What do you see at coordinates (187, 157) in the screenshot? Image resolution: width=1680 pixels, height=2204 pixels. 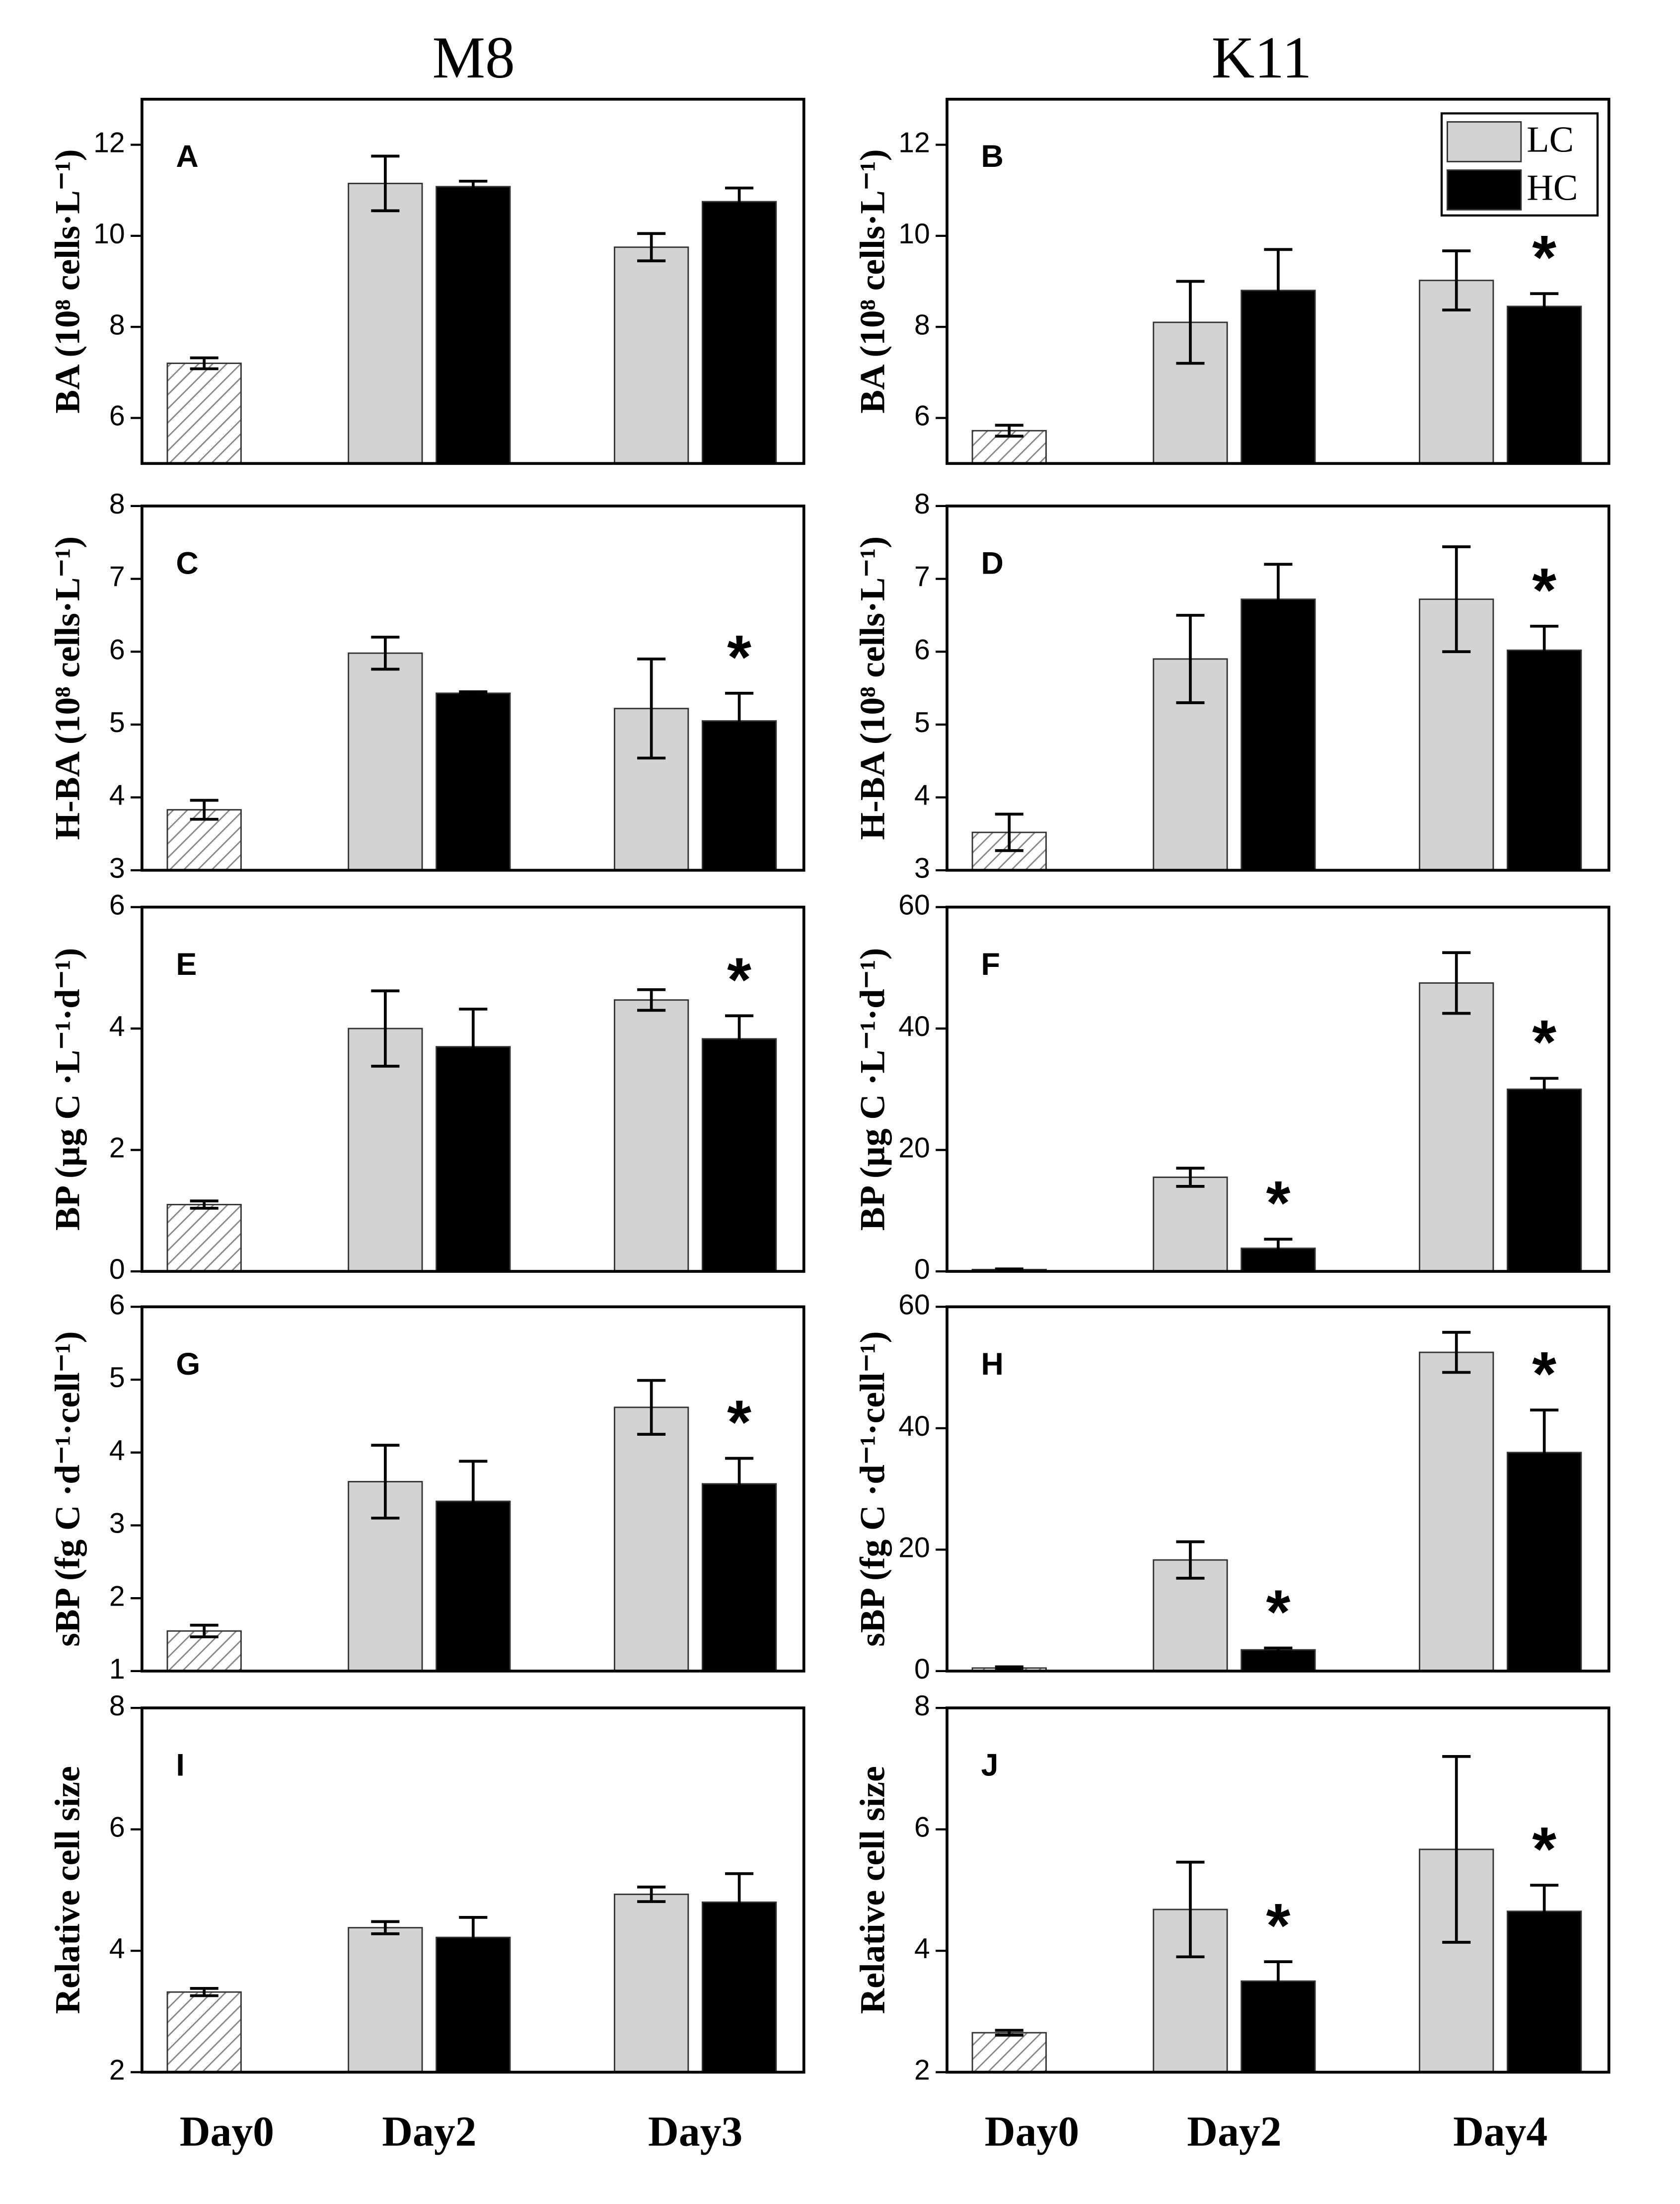 I see `panel-label: A` at bounding box center [187, 157].